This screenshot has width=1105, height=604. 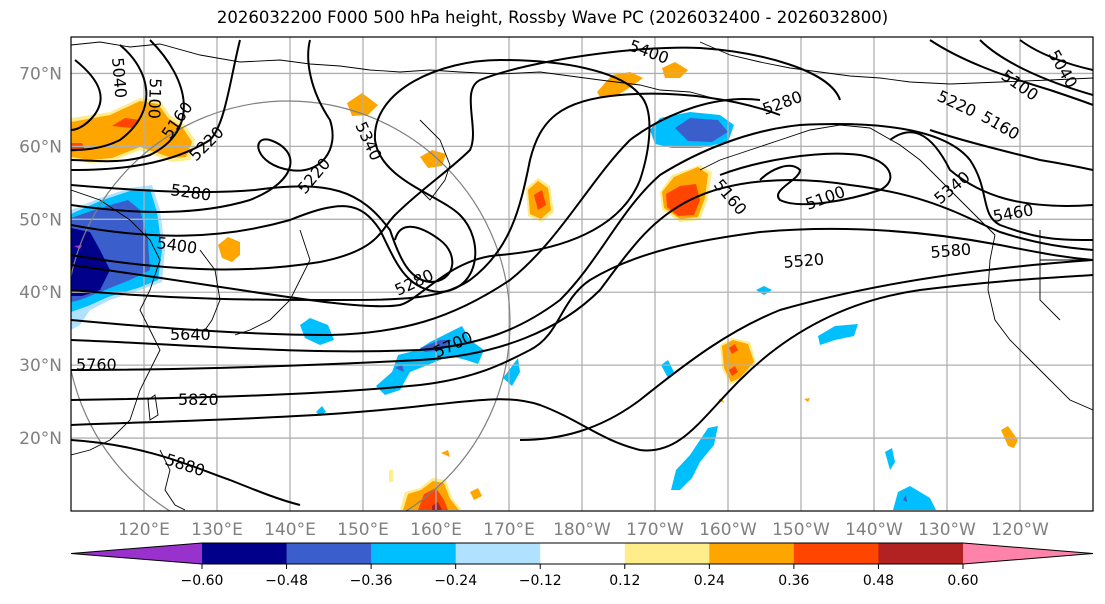 What do you see at coordinates (709, 581) in the screenshot?
I see `colorbar-tick-label: 0.24` at bounding box center [709, 581].